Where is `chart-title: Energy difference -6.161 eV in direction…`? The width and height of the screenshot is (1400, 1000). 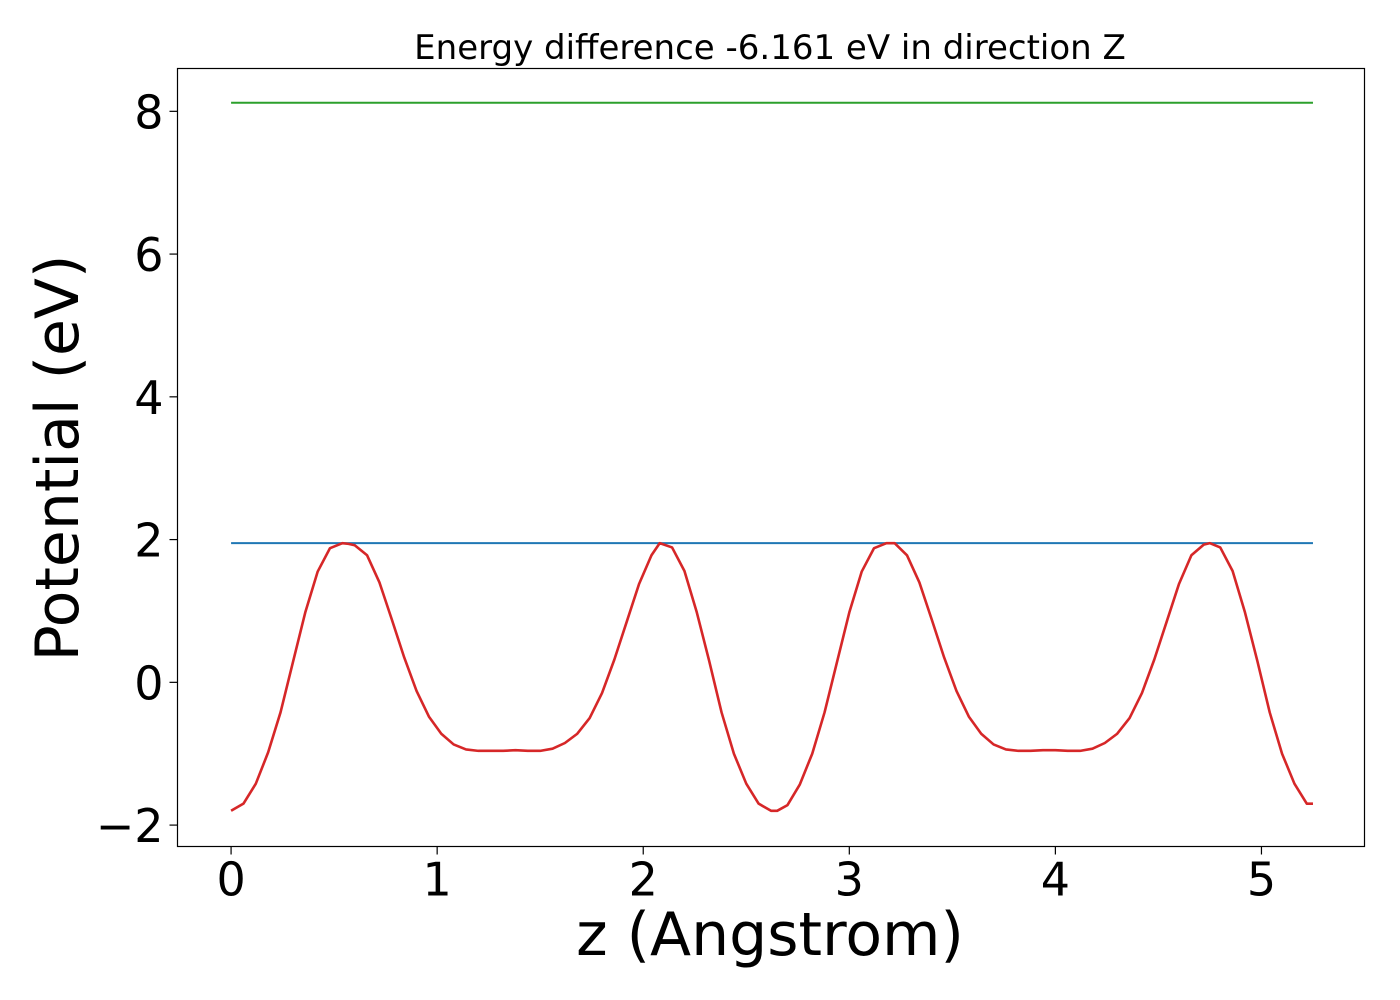 chart-title: Energy difference -6.161 eV in direction… is located at coordinates (770, 48).